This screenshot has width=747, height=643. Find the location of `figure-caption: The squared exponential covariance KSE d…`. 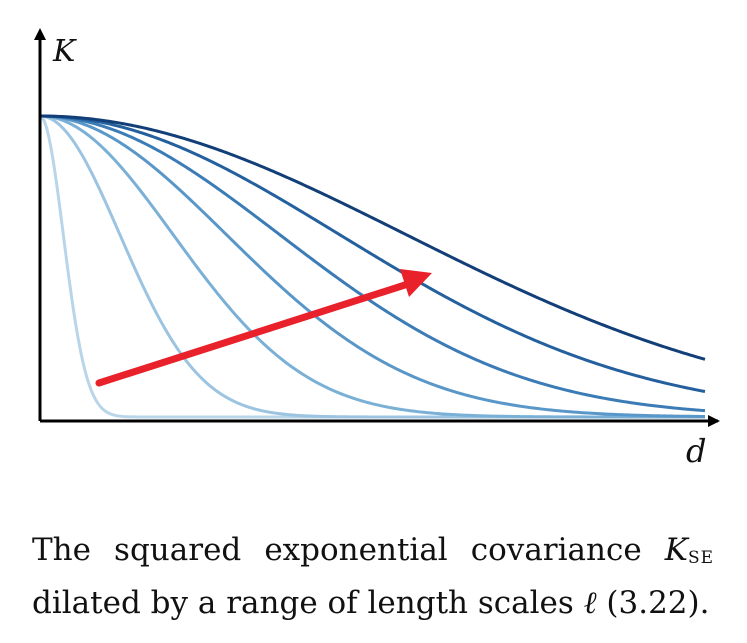

figure-caption: The squared exponential covariance KSE d… is located at coordinates (373, 577).